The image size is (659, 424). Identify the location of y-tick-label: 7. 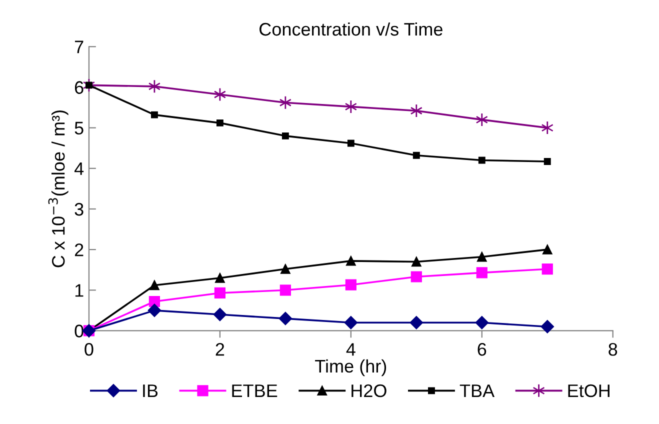
(79, 47).